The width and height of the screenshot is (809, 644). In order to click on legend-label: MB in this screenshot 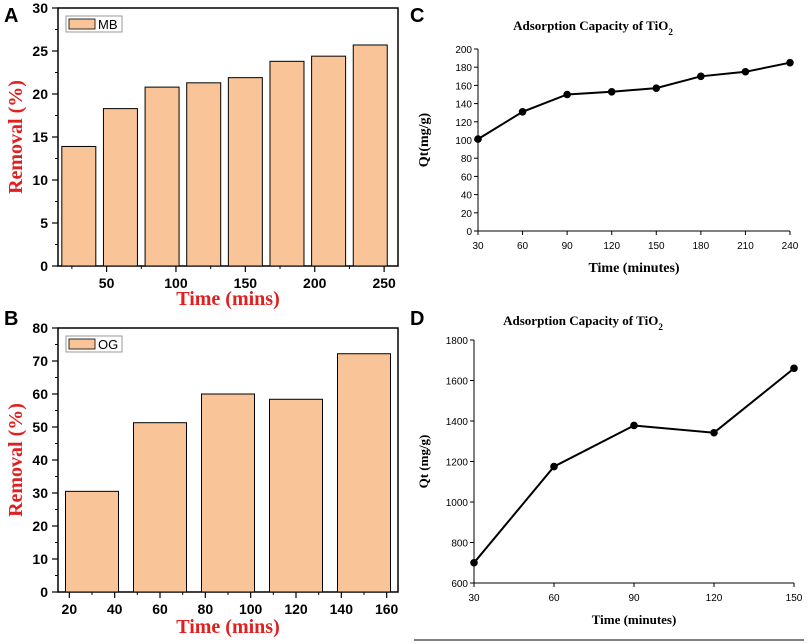, I will do `click(108, 24)`.